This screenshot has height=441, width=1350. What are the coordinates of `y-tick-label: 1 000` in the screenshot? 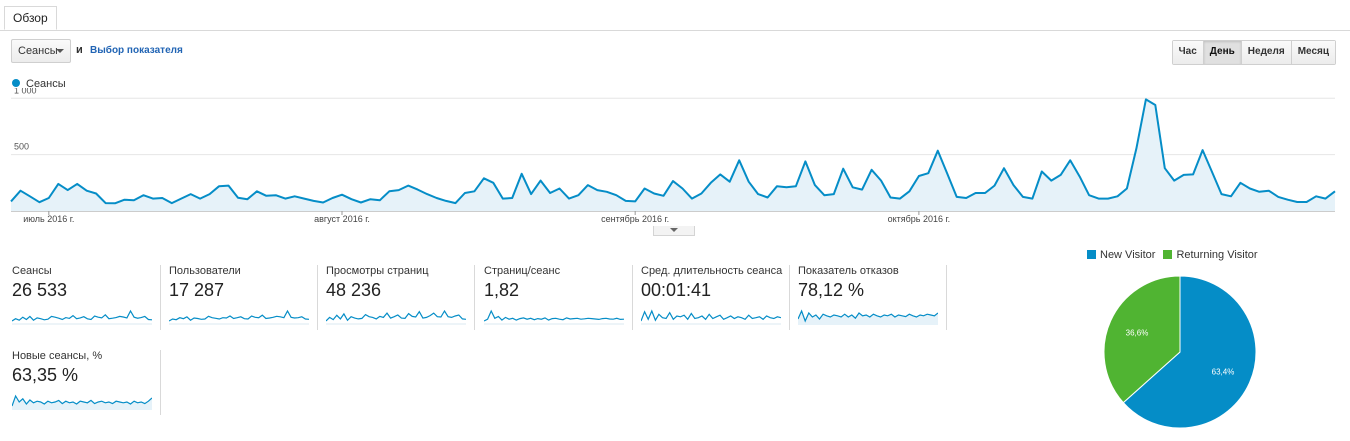 It's located at (25, 91).